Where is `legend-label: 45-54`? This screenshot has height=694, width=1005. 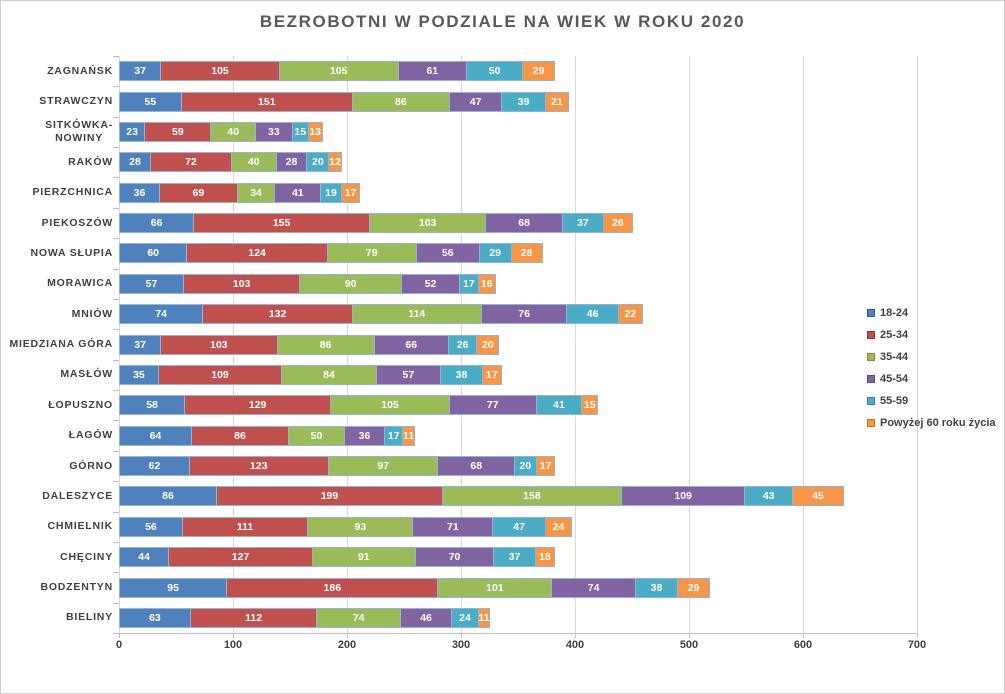 legend-label: 45-54 is located at coordinates (894, 379).